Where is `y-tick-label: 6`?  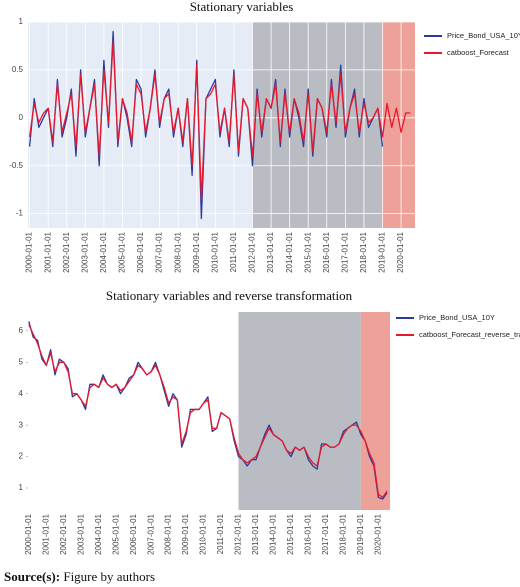 y-tick-label: 6 is located at coordinates (21, 330).